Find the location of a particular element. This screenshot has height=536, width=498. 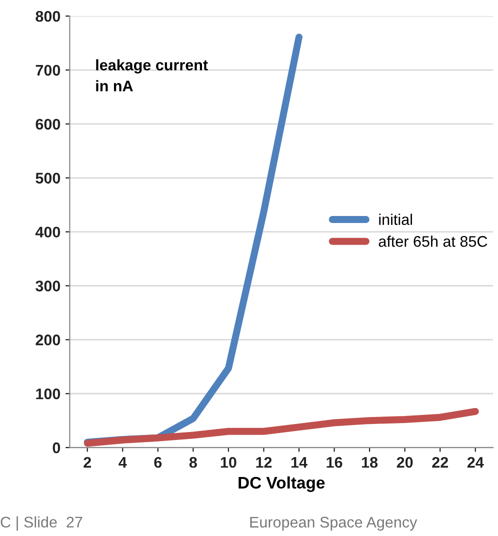

y-tick-label: 500 is located at coordinates (48, 178).